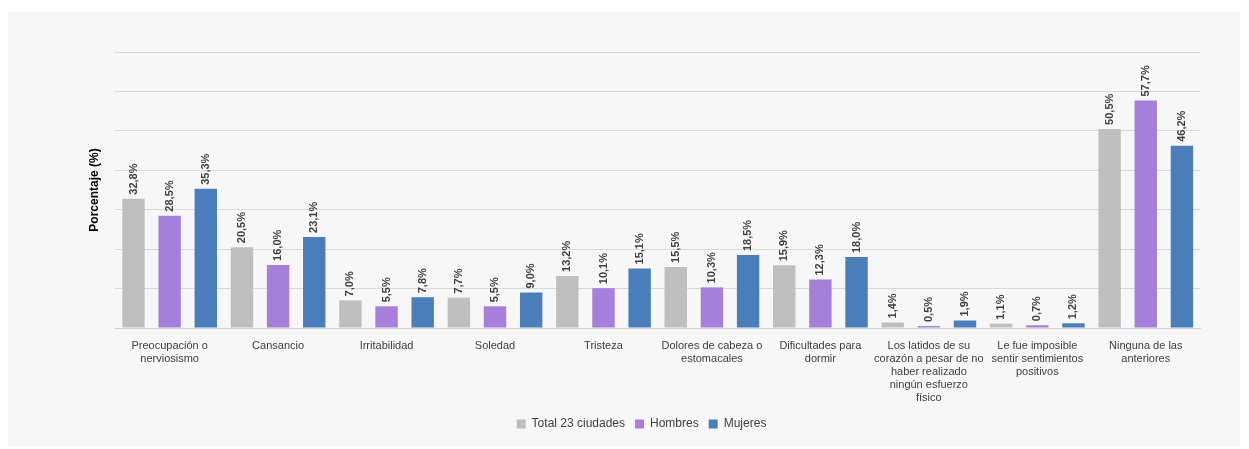  I want to click on data-label: 18,0%, so click(855, 237).